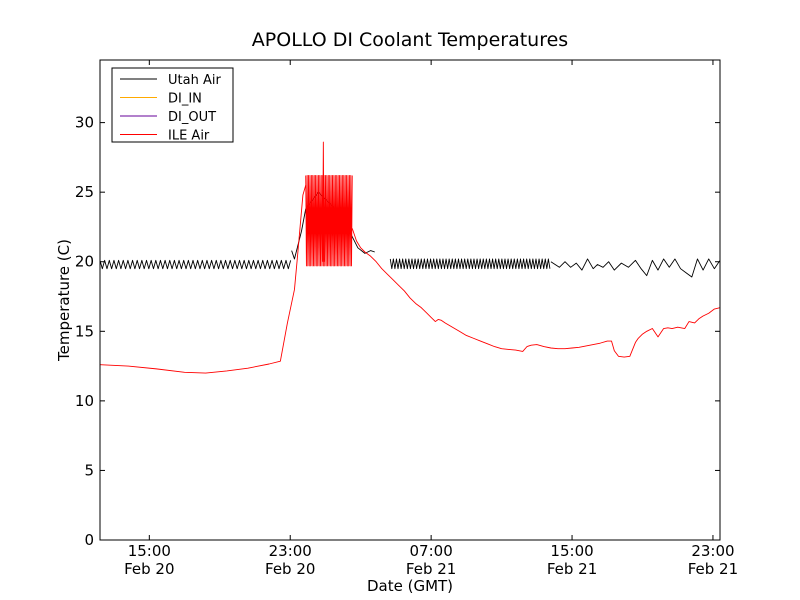  What do you see at coordinates (192, 117) in the screenshot?
I see `legend-label: DI_OUT` at bounding box center [192, 117].